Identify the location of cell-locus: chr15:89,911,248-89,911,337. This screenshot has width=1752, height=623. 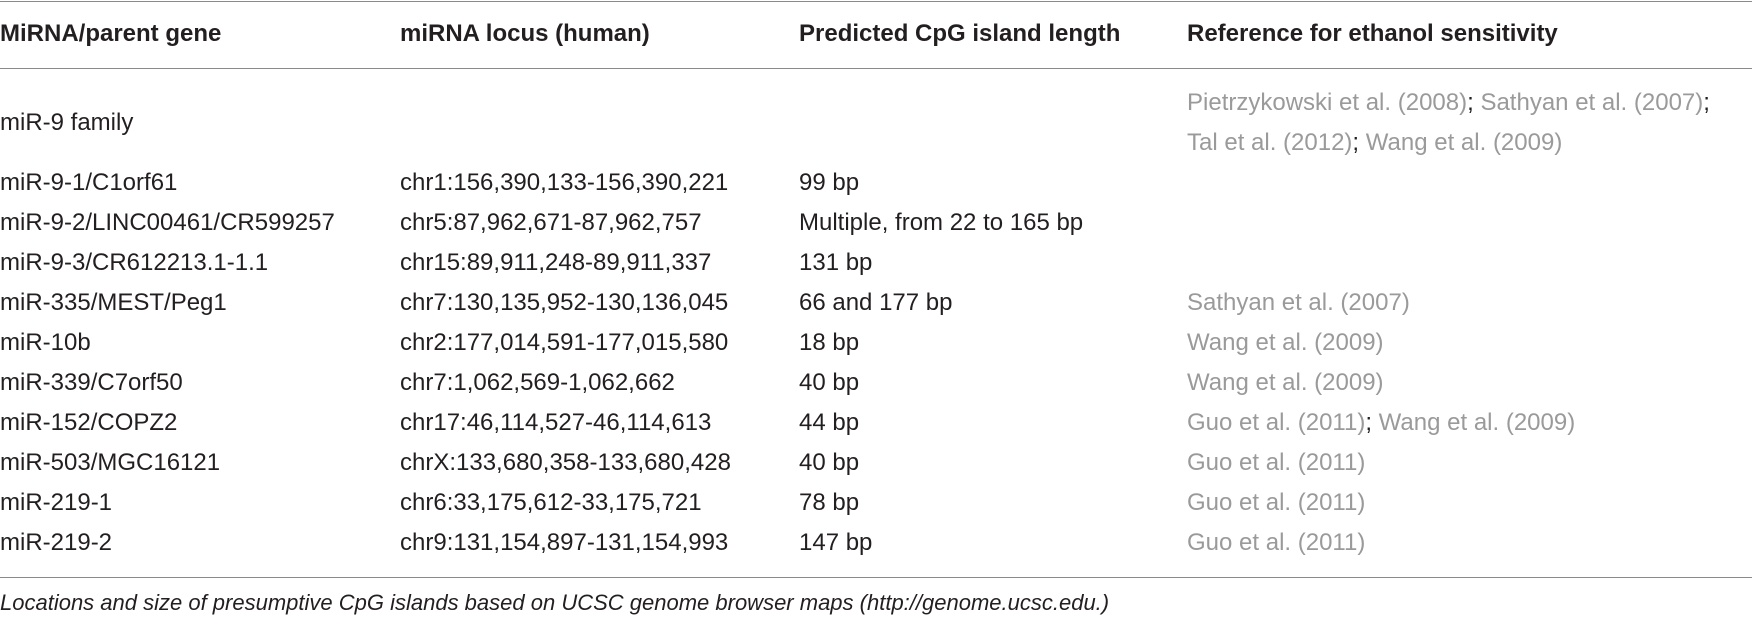
(556, 262).